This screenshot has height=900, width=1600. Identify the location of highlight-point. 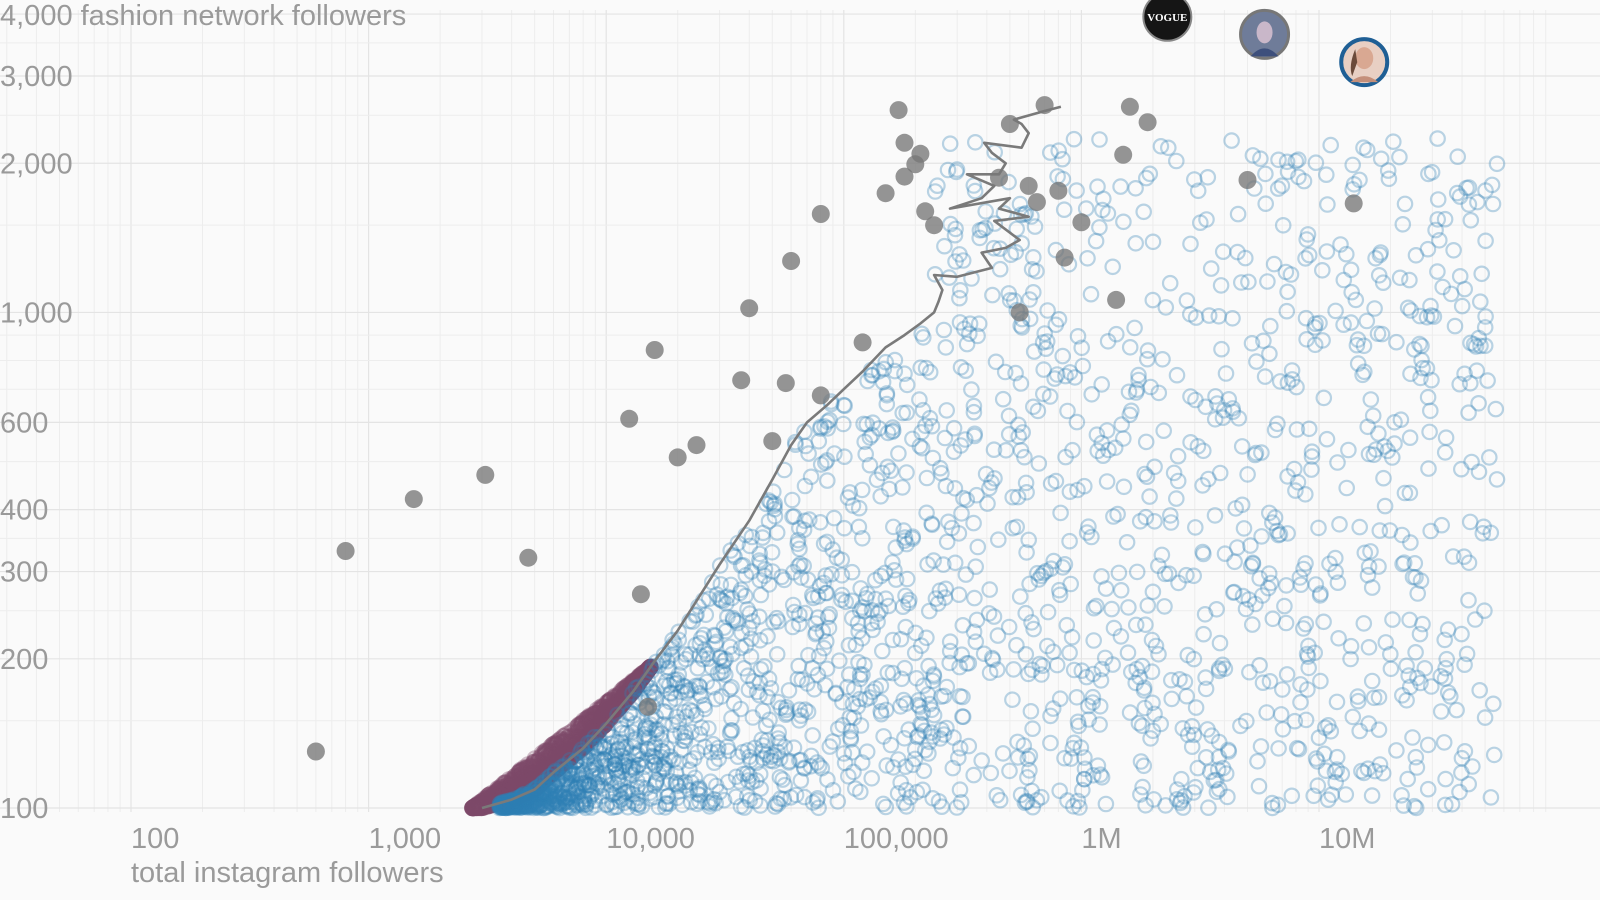
(862, 342).